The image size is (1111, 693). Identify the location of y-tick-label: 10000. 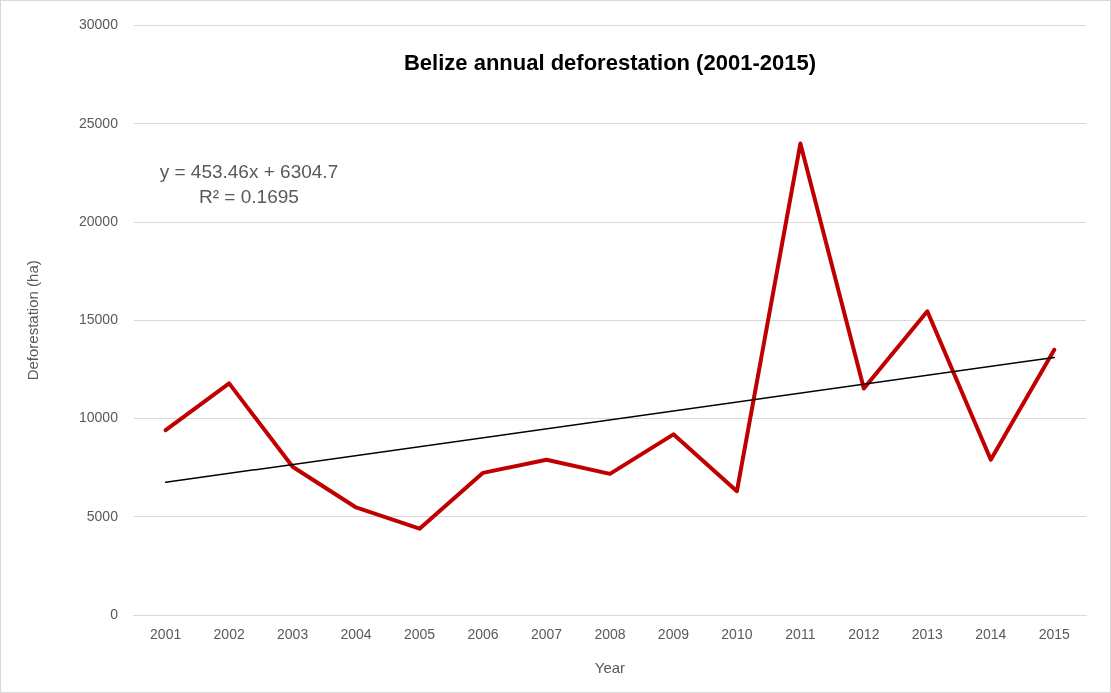
(98, 417).